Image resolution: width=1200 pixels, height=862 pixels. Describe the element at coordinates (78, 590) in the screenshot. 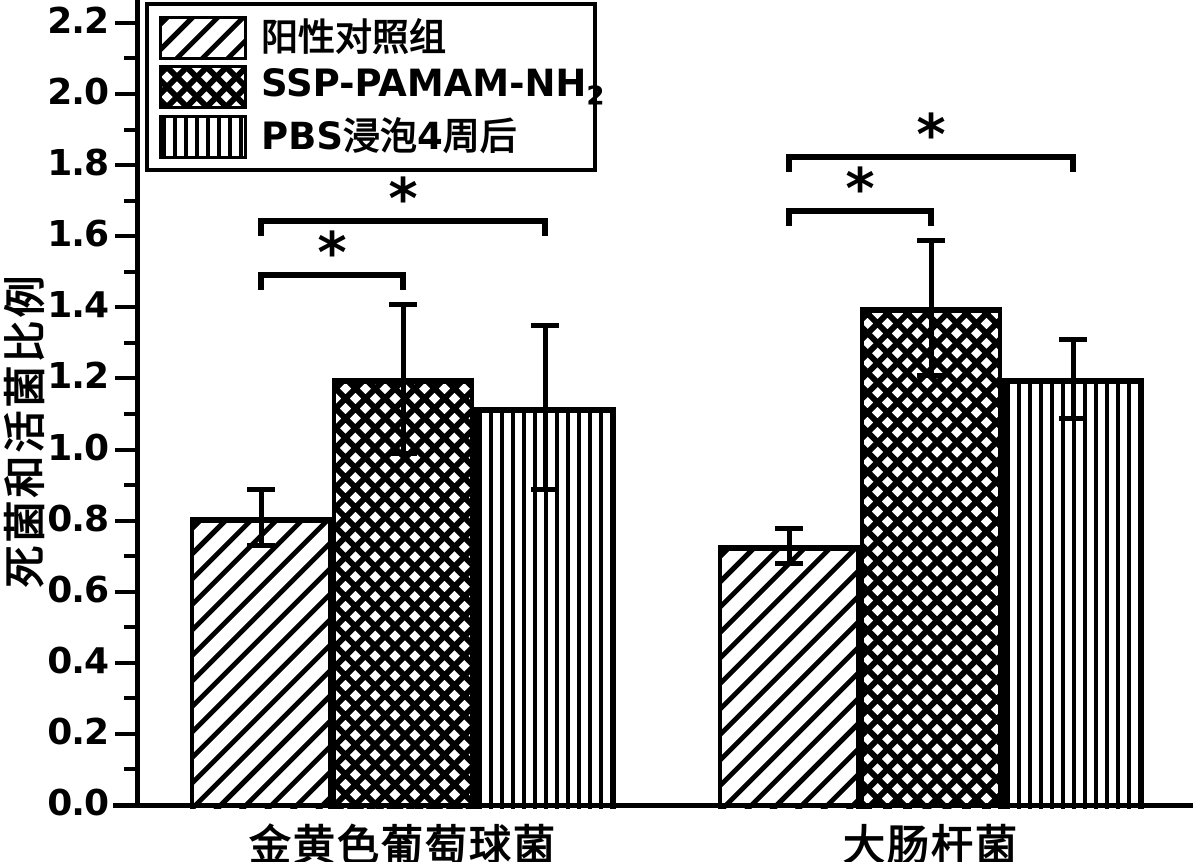

I see `y-tick-label: 0.6` at that location.